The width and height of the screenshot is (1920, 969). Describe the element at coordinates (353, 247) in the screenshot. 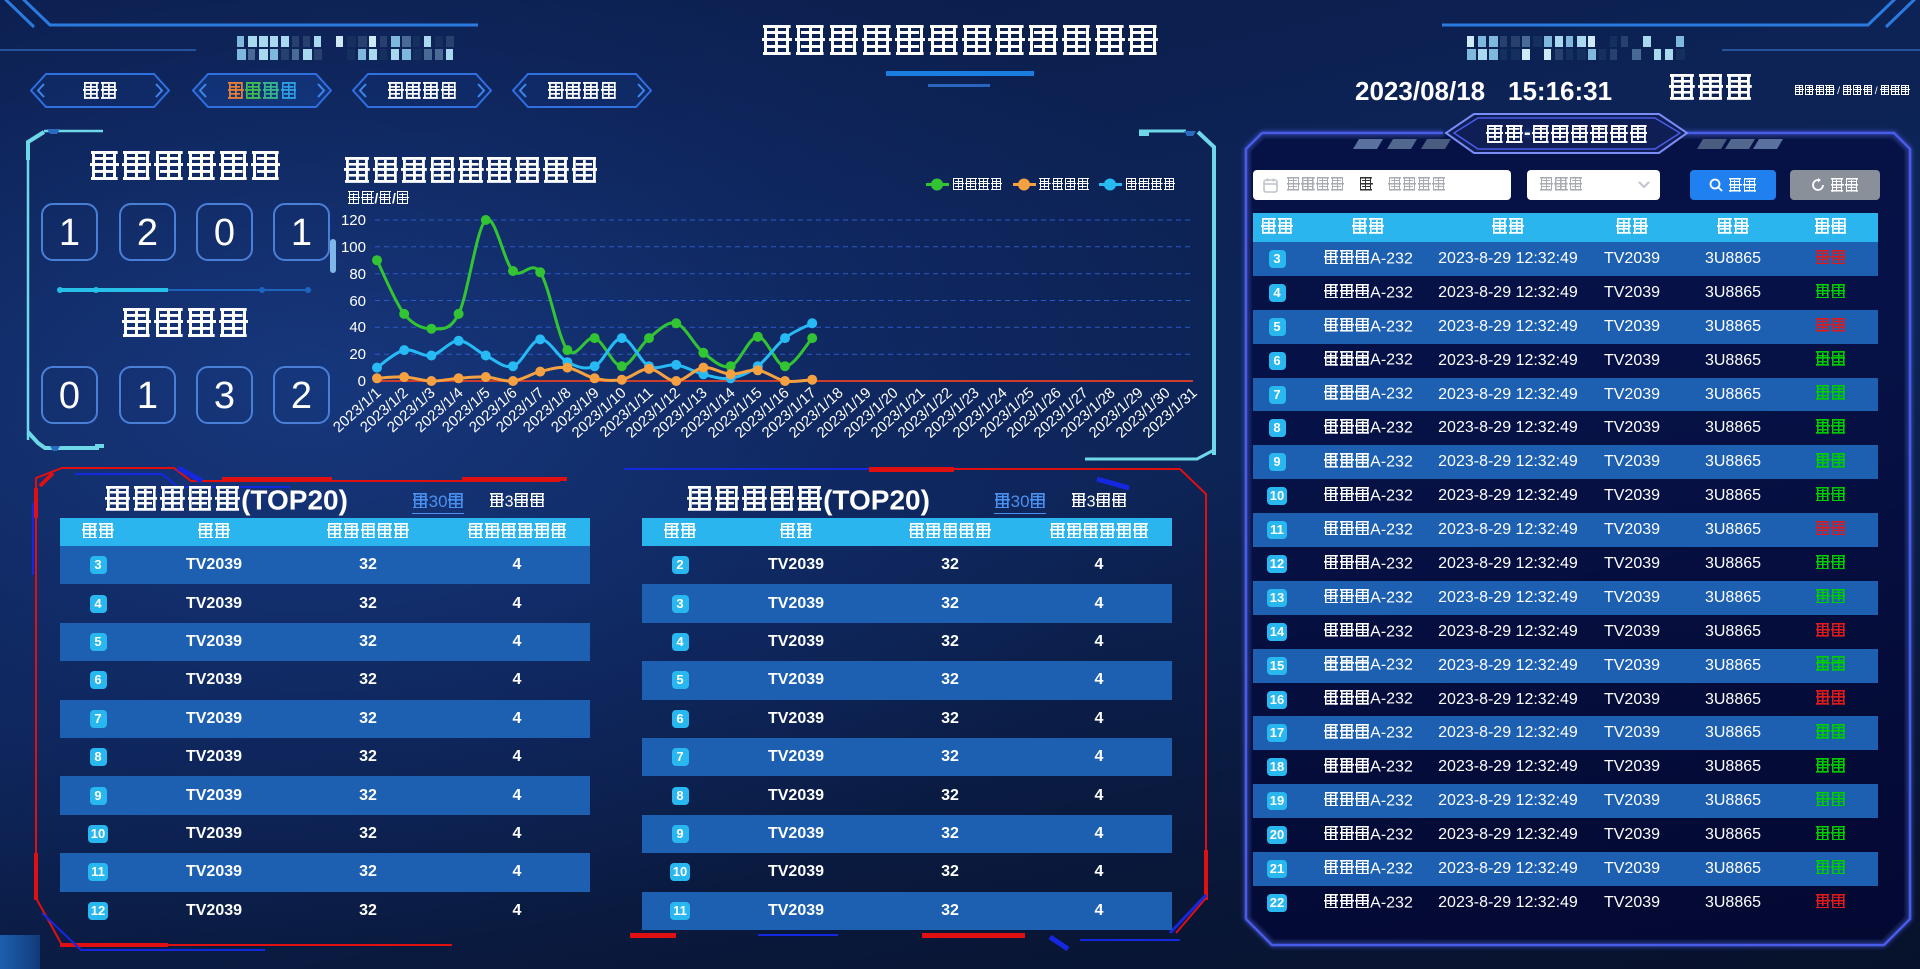

I see `svg-text: 100` at that location.